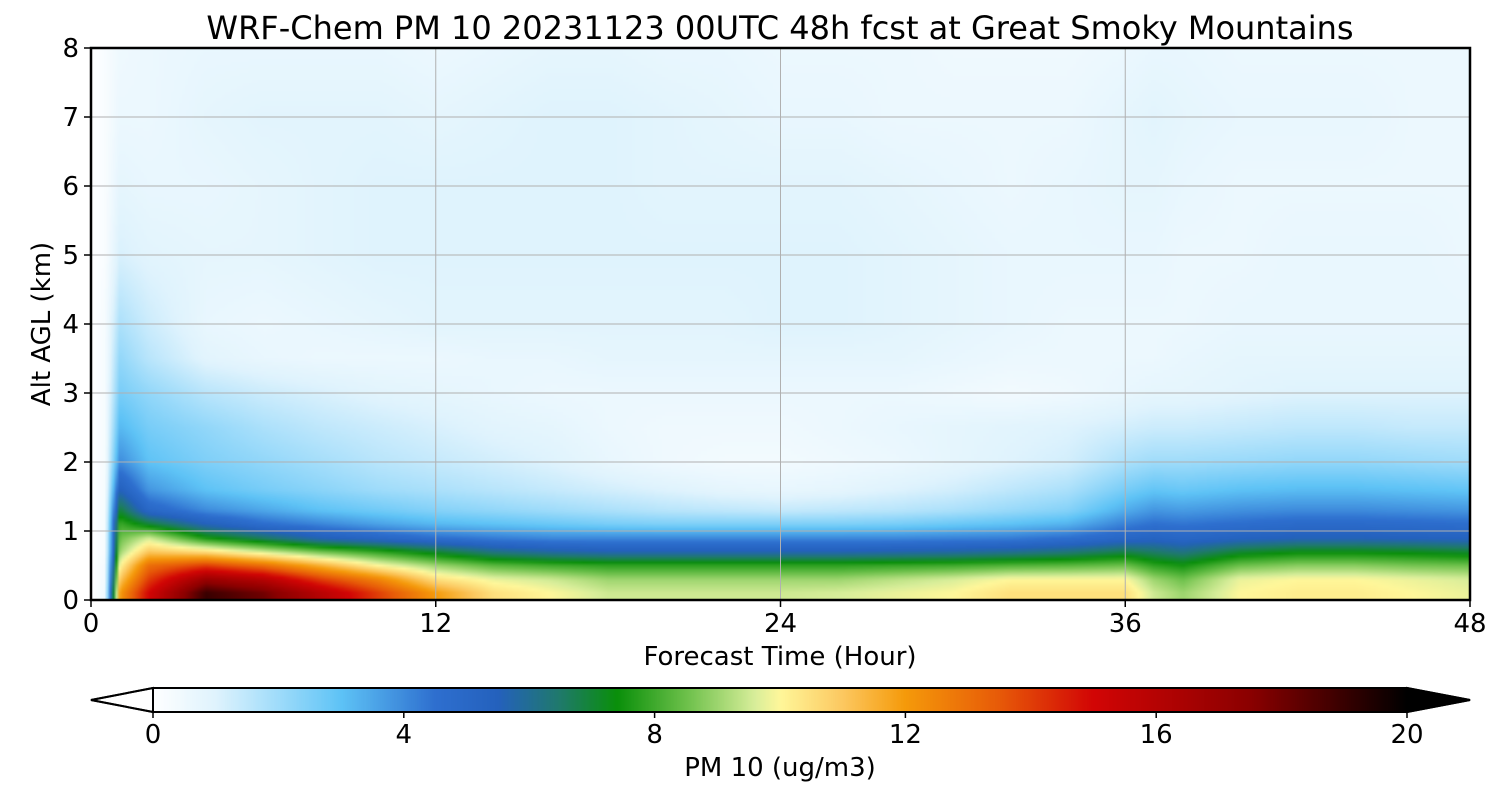 The image size is (1500, 800). Describe the element at coordinates (70, 256) in the screenshot. I see `y-tick-label: 5` at that location.